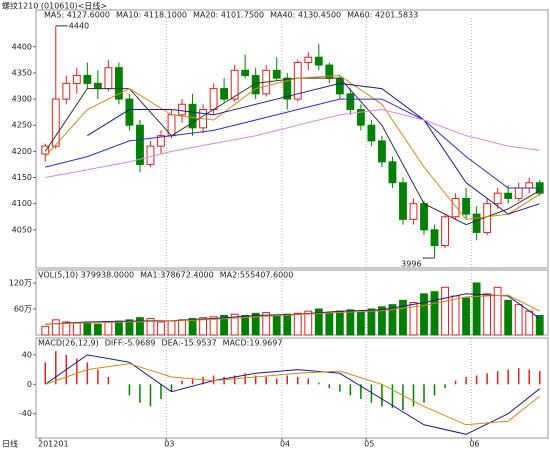 This screenshot has height=450, width=550. I want to click on panel-frame, so click(292, 302).